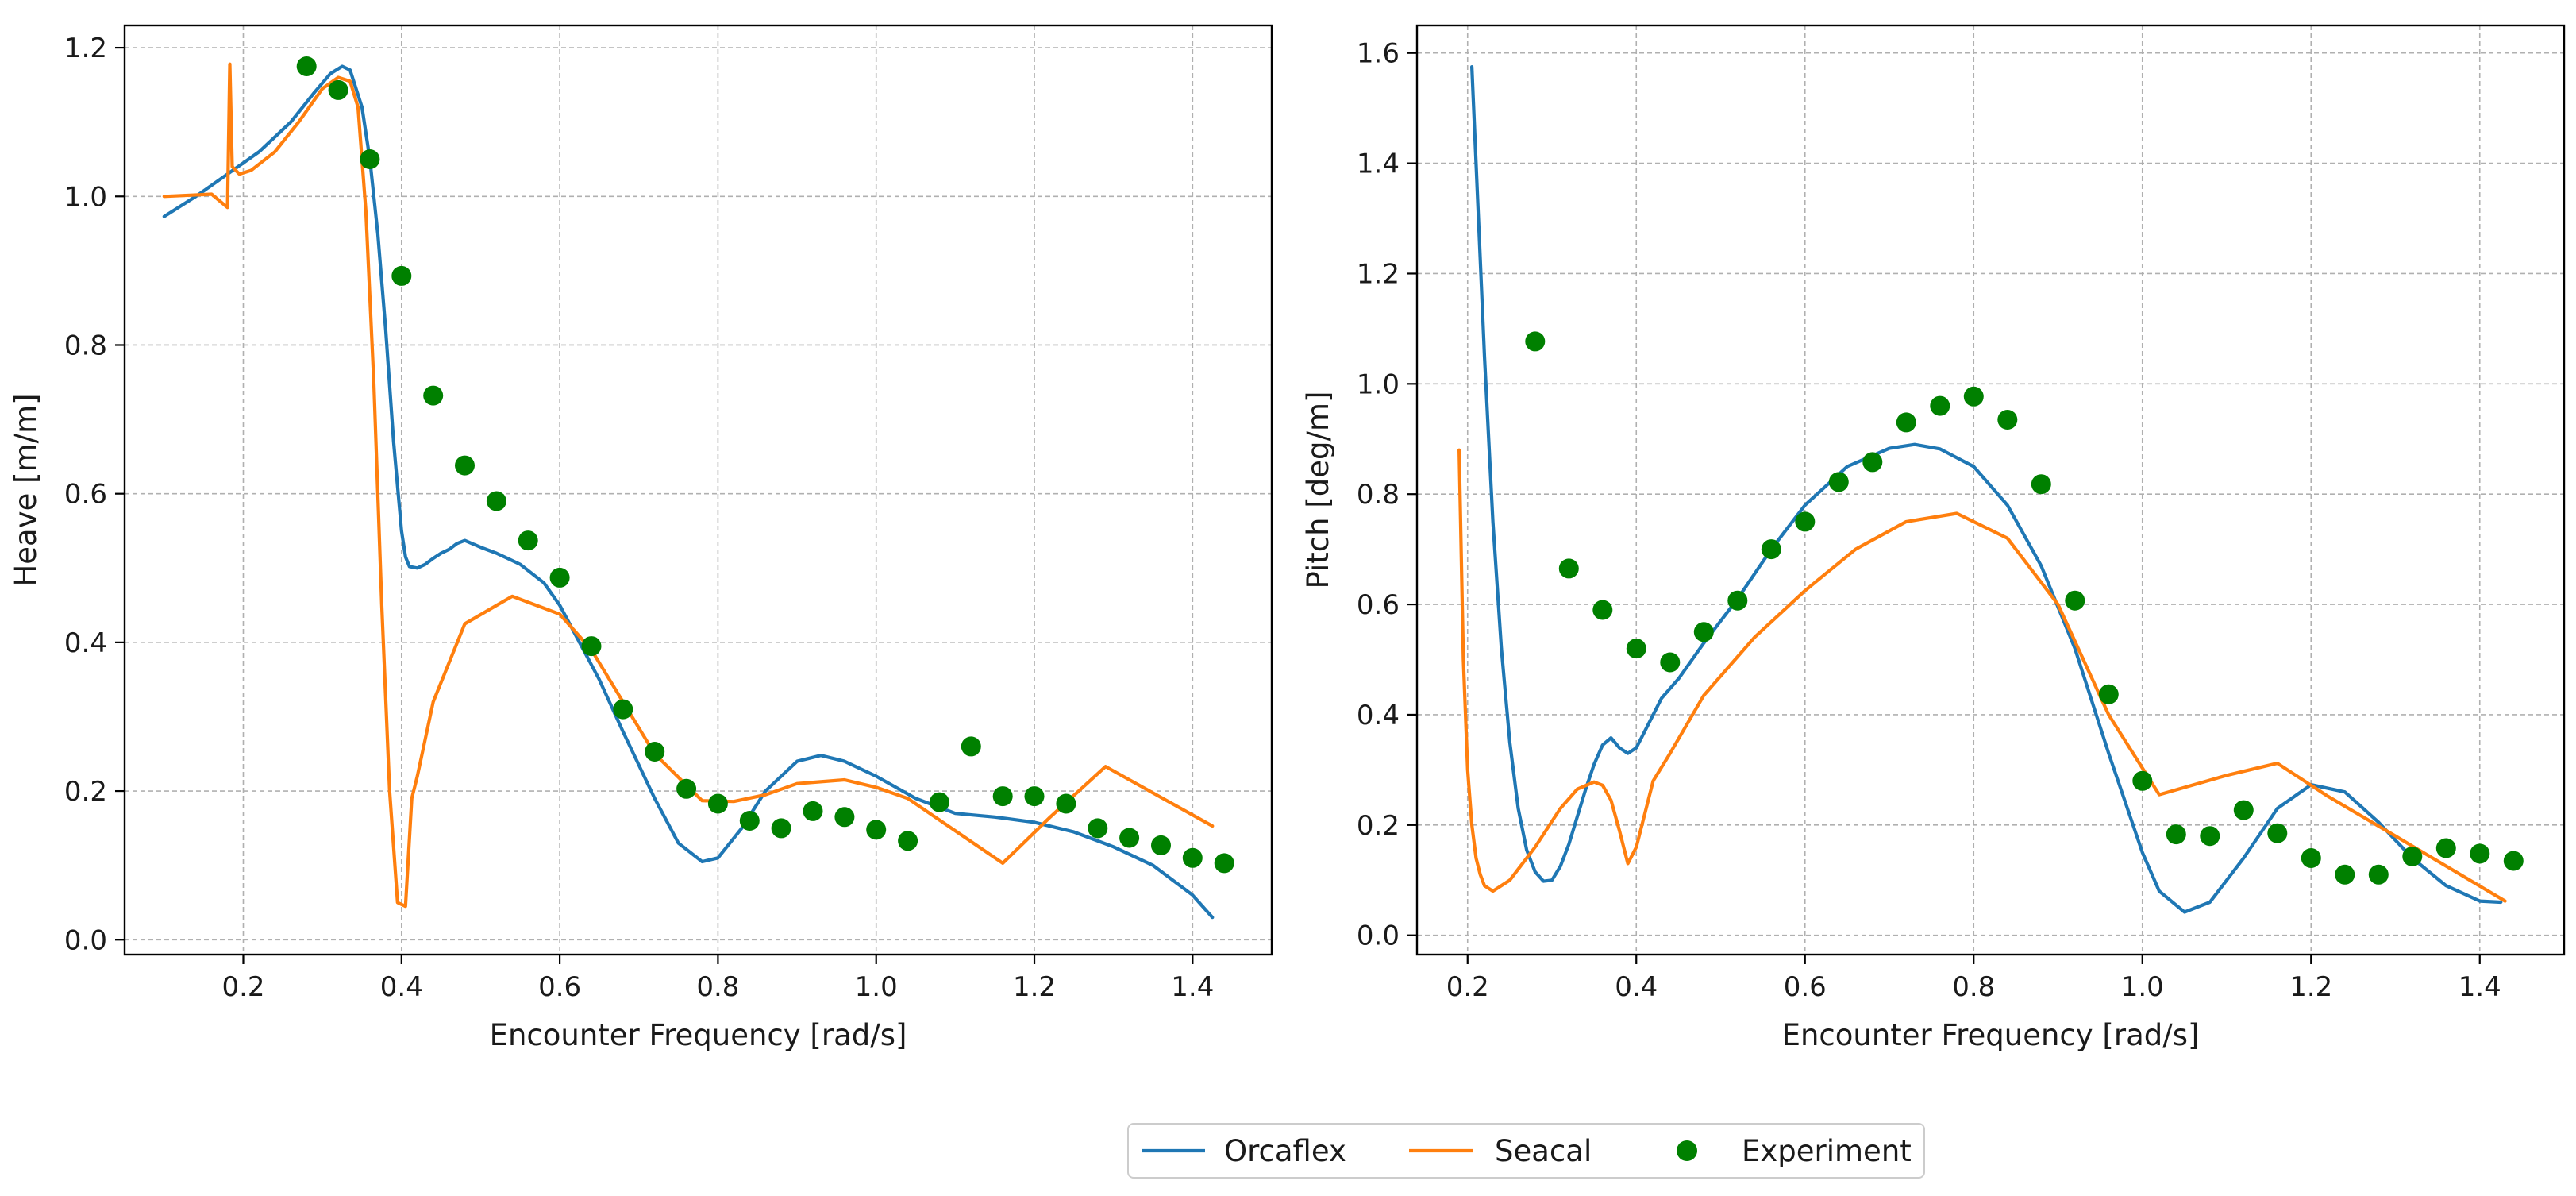 This screenshot has width=2576, height=1196. I want to click on pitch-y-tick-label: 0.4, so click(1378, 715).